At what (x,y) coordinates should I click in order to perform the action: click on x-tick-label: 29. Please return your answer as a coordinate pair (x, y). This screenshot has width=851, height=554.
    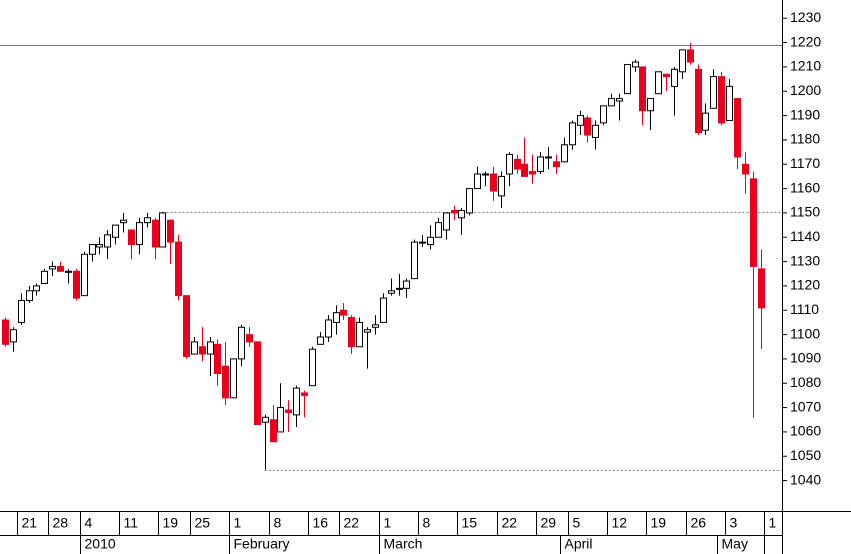
    Looking at the image, I should click on (549, 523).